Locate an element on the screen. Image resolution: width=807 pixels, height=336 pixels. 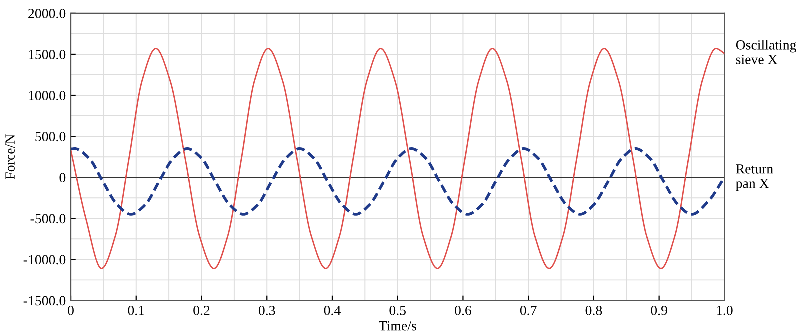
y-axis-title: Force/N is located at coordinates (10, 157).